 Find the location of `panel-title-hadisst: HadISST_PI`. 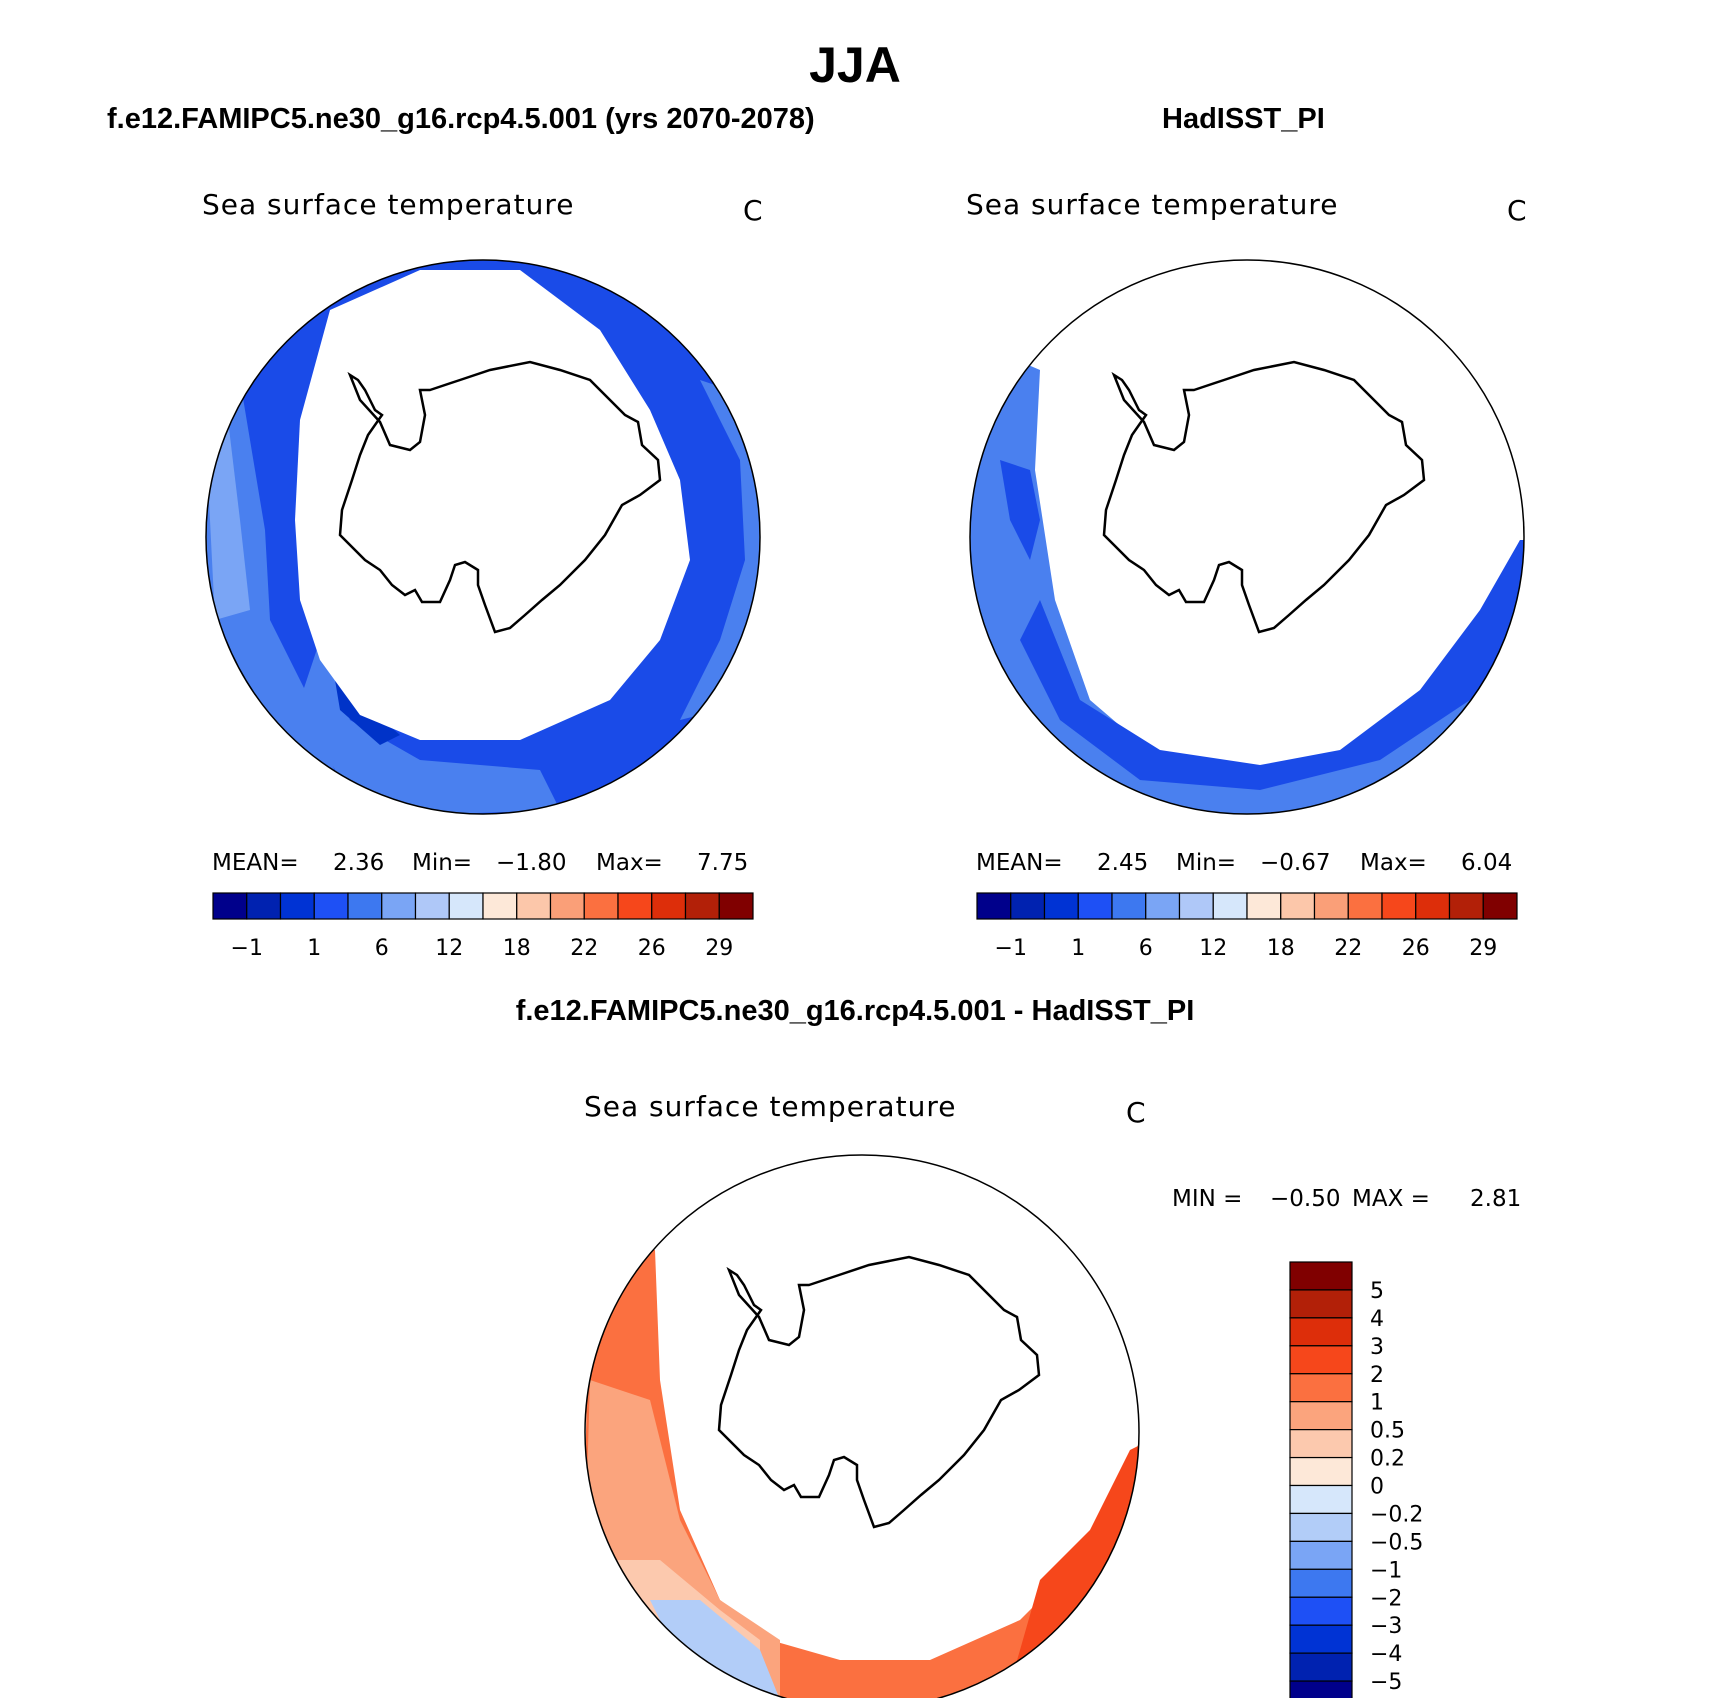

panel-title-hadisst: HadISST_PI is located at coordinates (1243, 119).